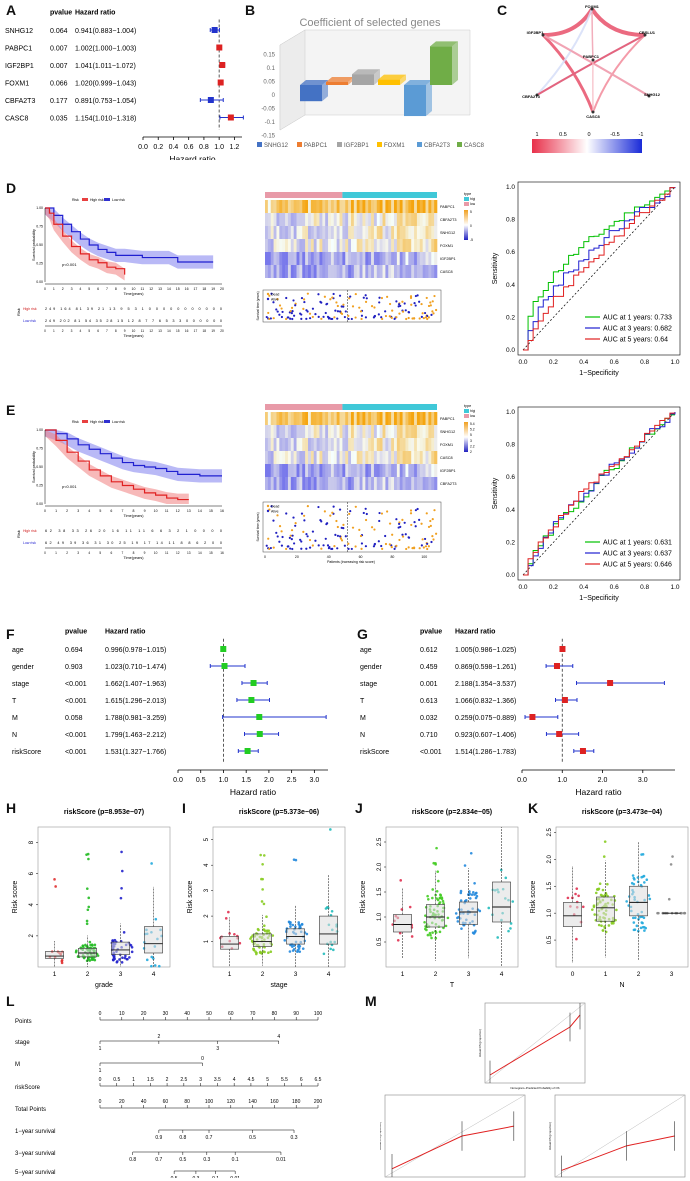 Image resolution: width=690 pixels, height=1181 pixels. What do you see at coordinates (105, 31) in the screenshot?
I see `row-hr-text: 0.941(0.883−1.004)` at bounding box center [105, 31].